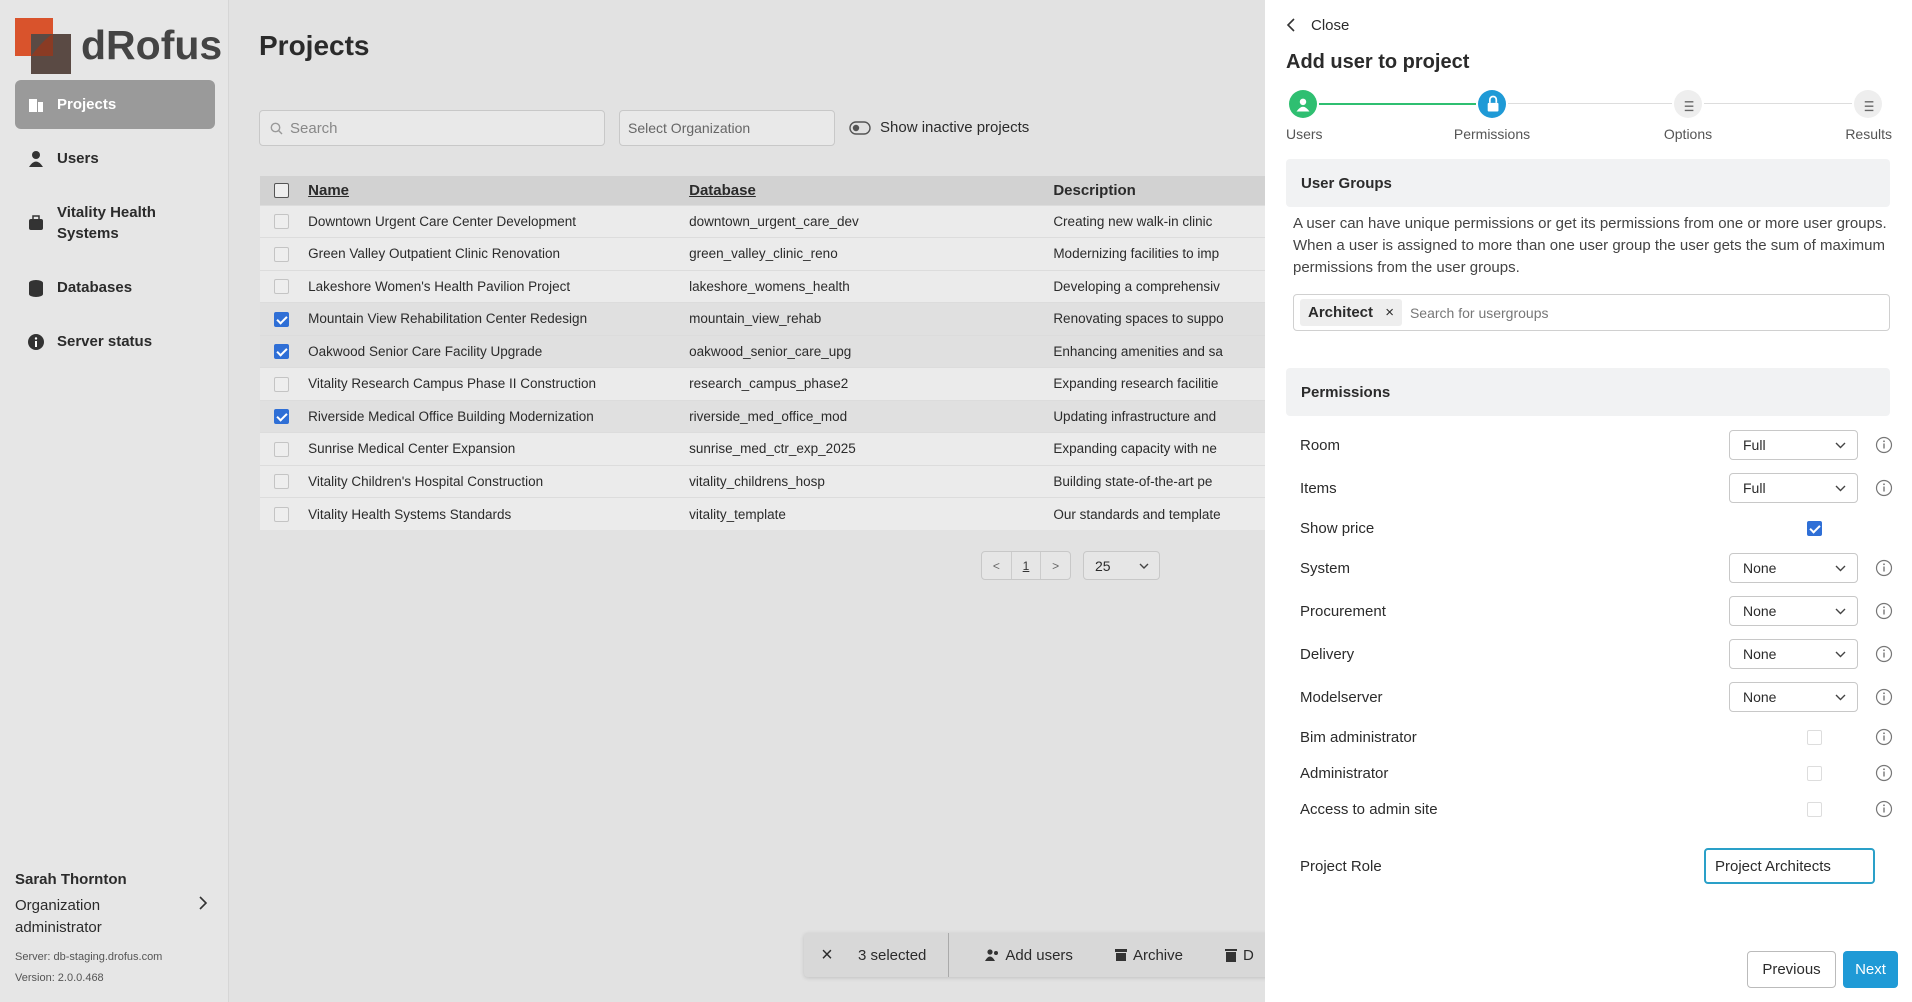  I want to click on nav-label: Server status, so click(105, 341).